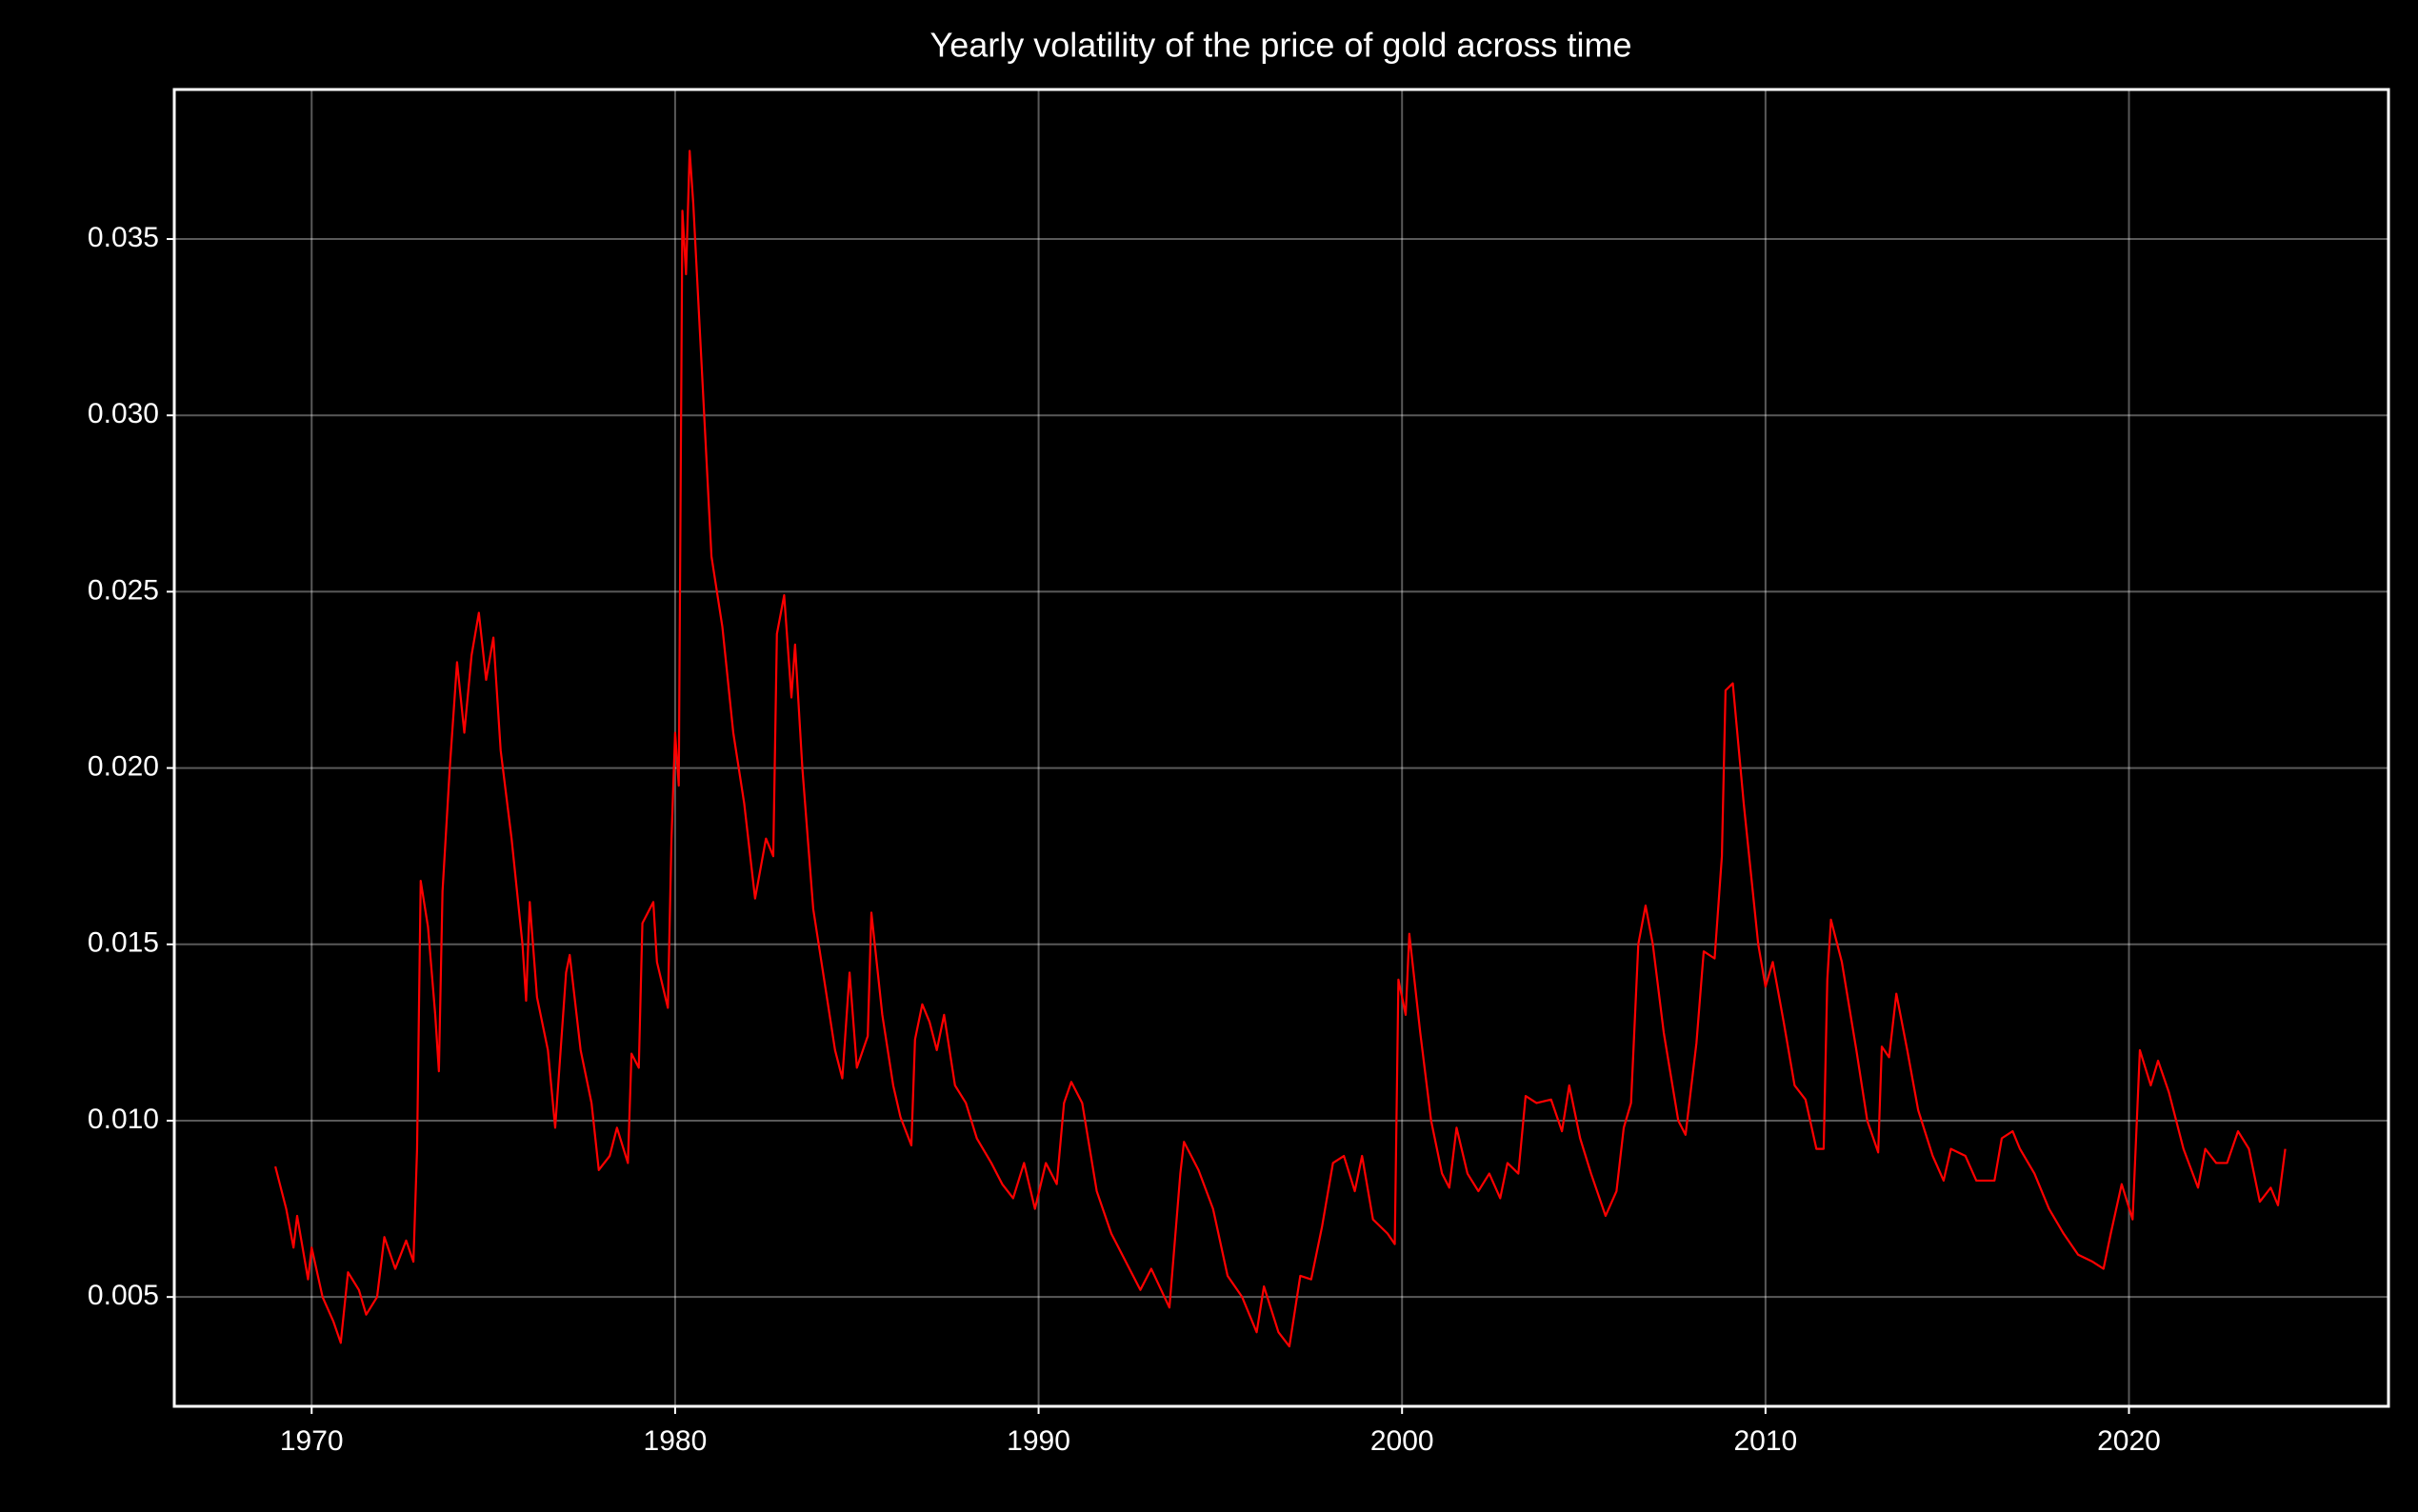  What do you see at coordinates (123, 237) in the screenshot?
I see `y-tick-label: 0.035` at bounding box center [123, 237].